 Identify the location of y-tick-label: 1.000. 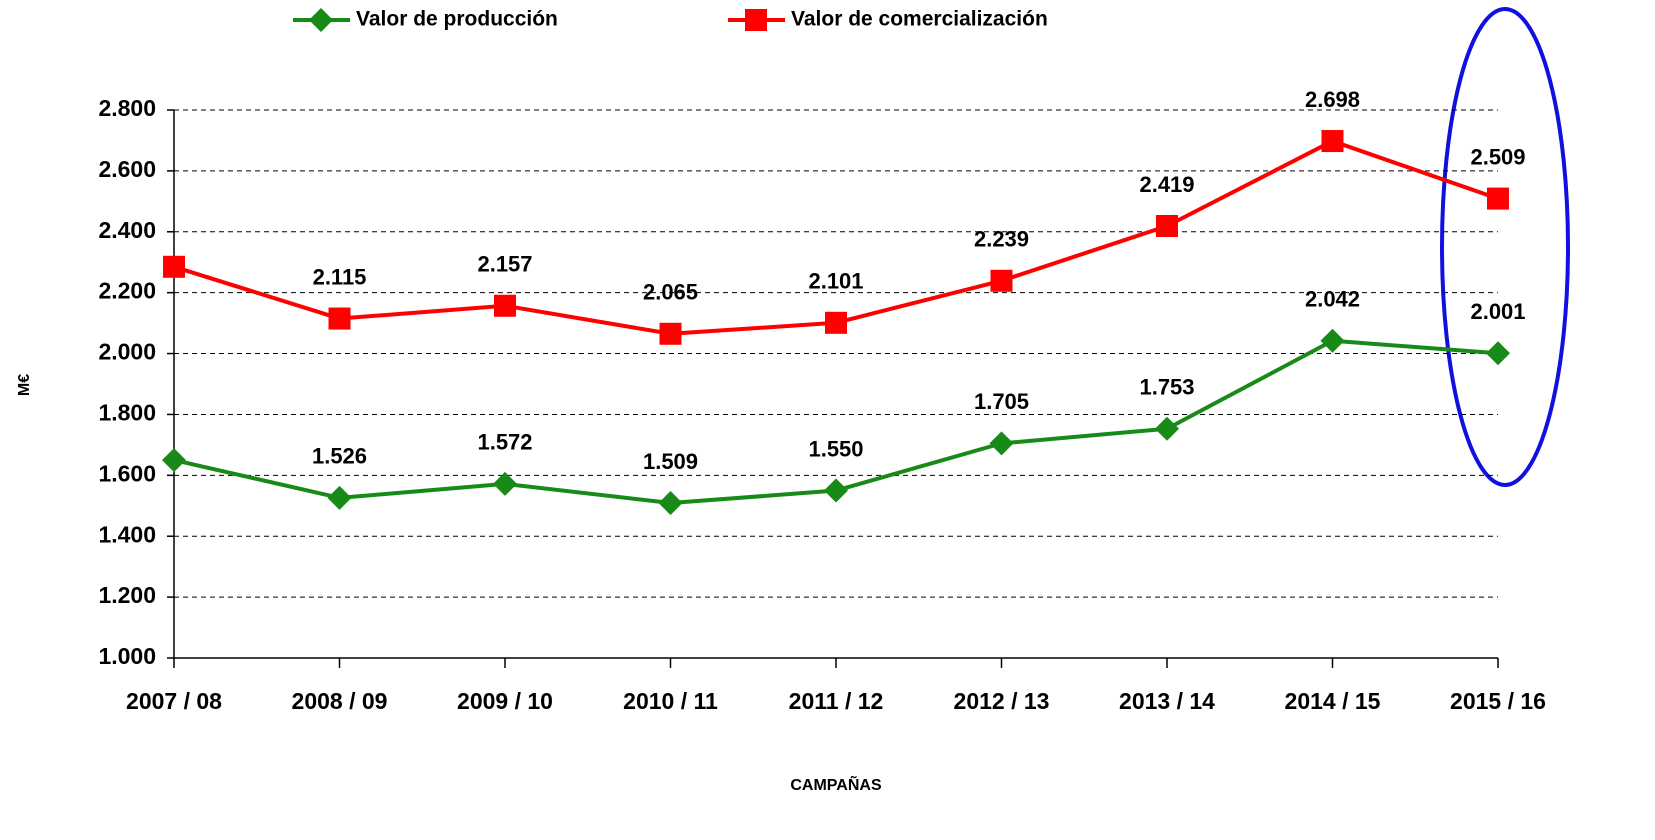
(127, 656).